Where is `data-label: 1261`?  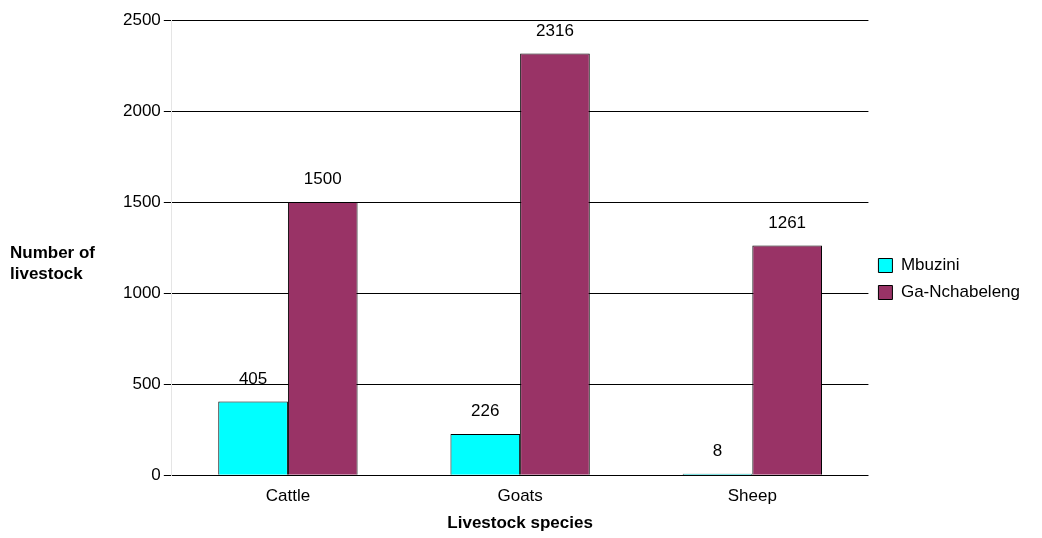
data-label: 1261 is located at coordinates (787, 222).